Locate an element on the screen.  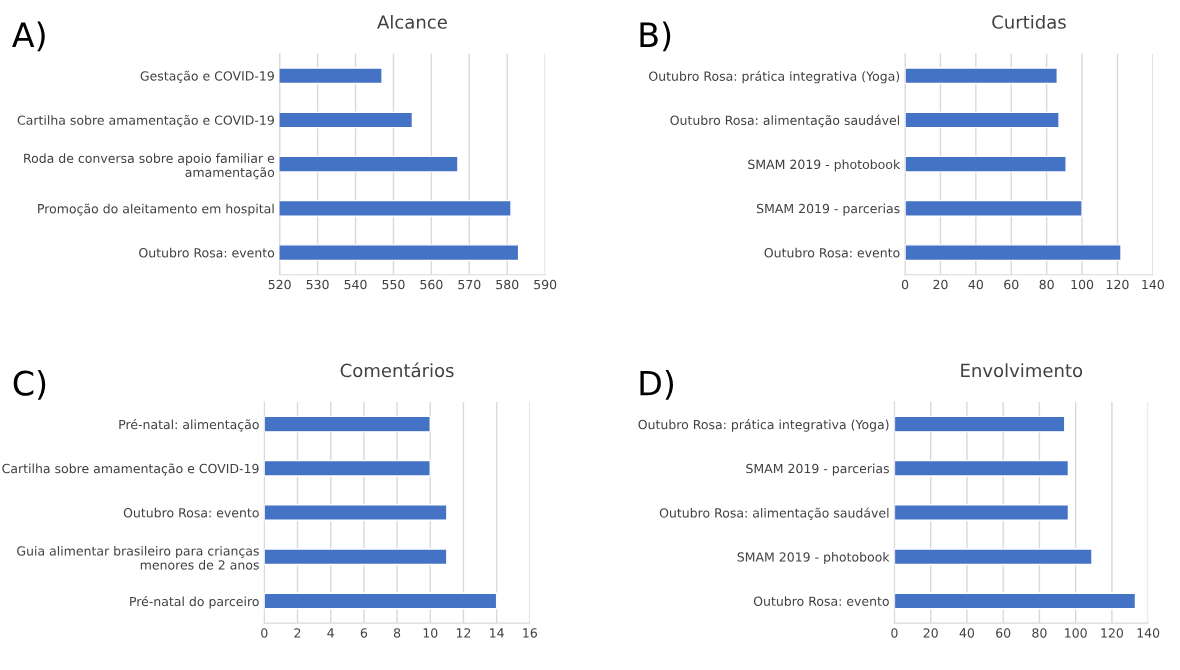
x-tick-label: 10 is located at coordinates (430, 633).